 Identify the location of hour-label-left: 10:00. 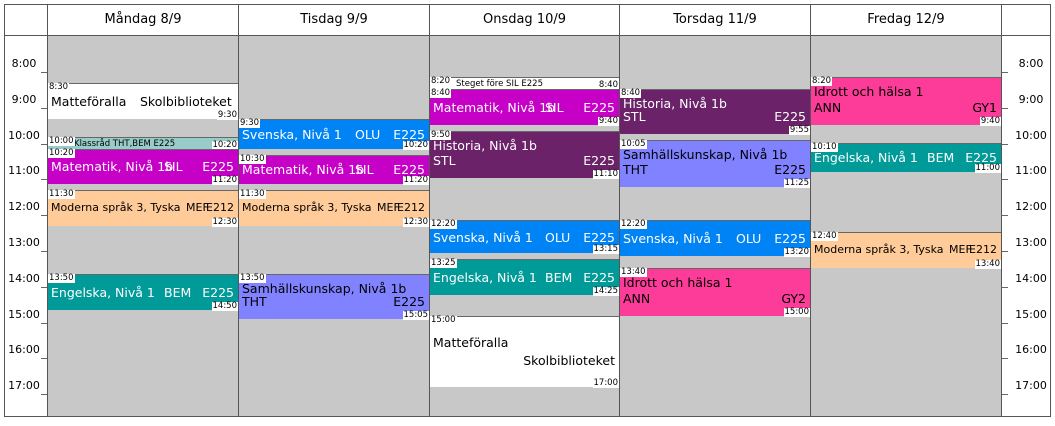
(24, 135).